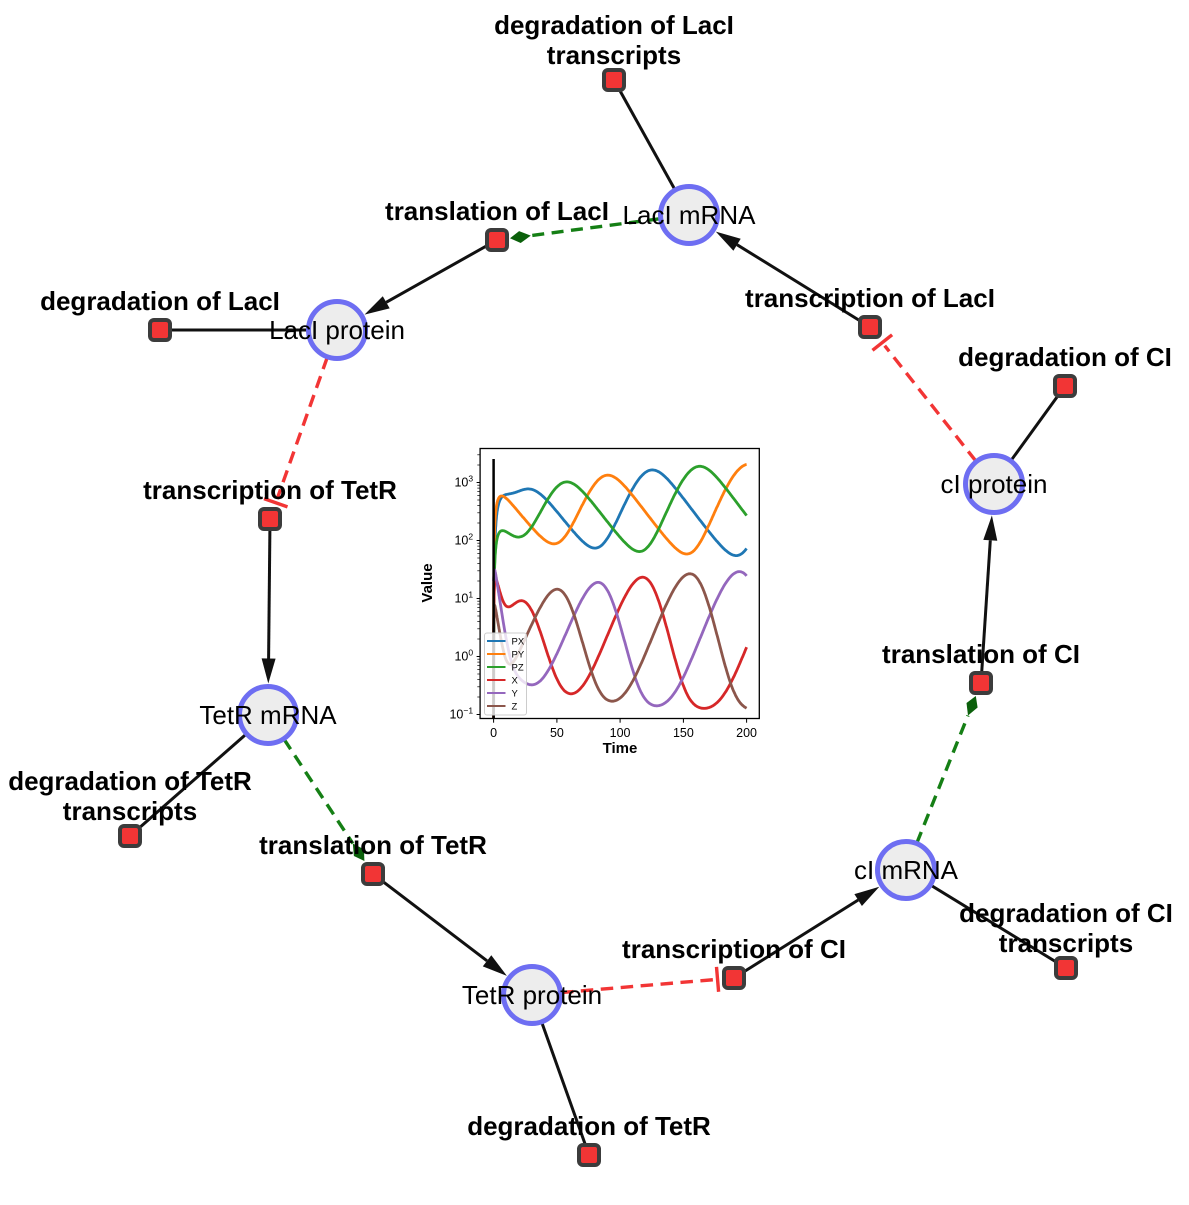 The image size is (1189, 1205). Describe the element at coordinates (734, 949) in the screenshot. I see `svg-text: transcription of CI` at that location.